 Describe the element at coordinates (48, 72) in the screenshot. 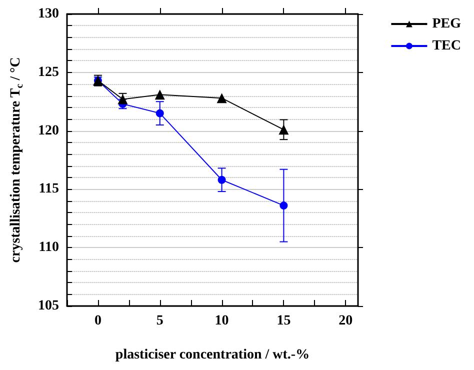

I see `y-tick-label: 125` at that location.